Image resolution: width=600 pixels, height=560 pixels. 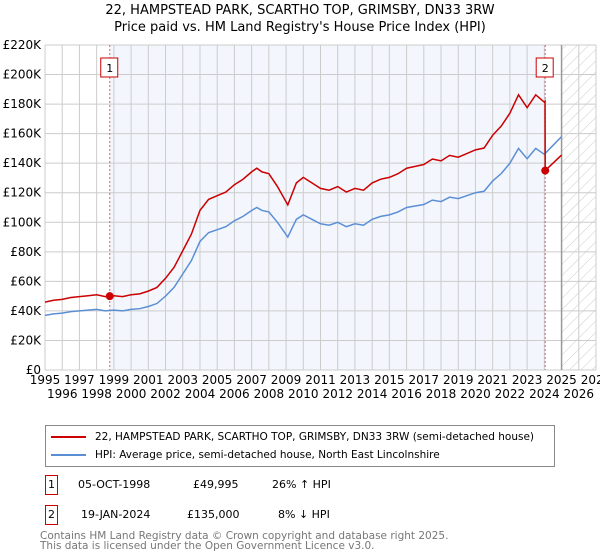 What do you see at coordinates (458, 380) in the screenshot?
I see `x-tick-label: 2019` at bounding box center [458, 380].